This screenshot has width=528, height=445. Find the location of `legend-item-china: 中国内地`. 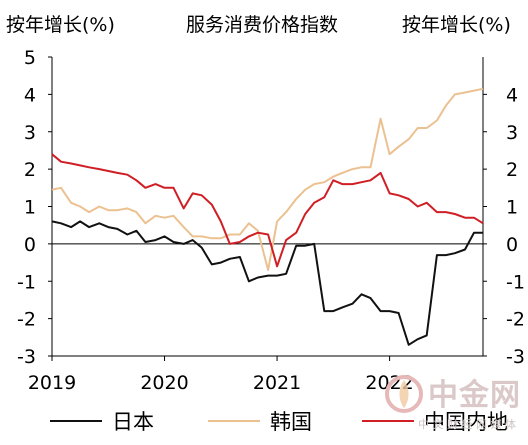

legend-item-china: 中国内地 is located at coordinates (435, 421).